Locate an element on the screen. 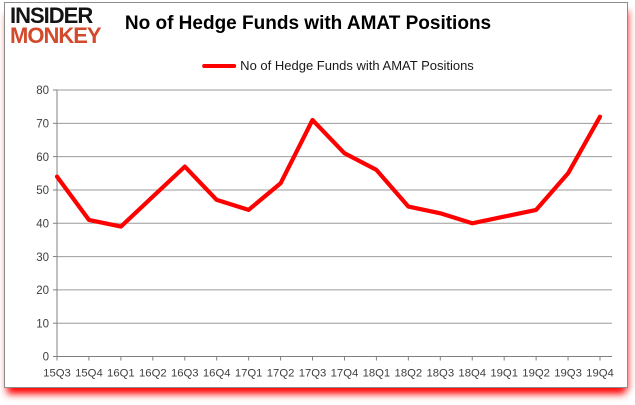  x-tick-label: 19Q2 is located at coordinates (536, 374).